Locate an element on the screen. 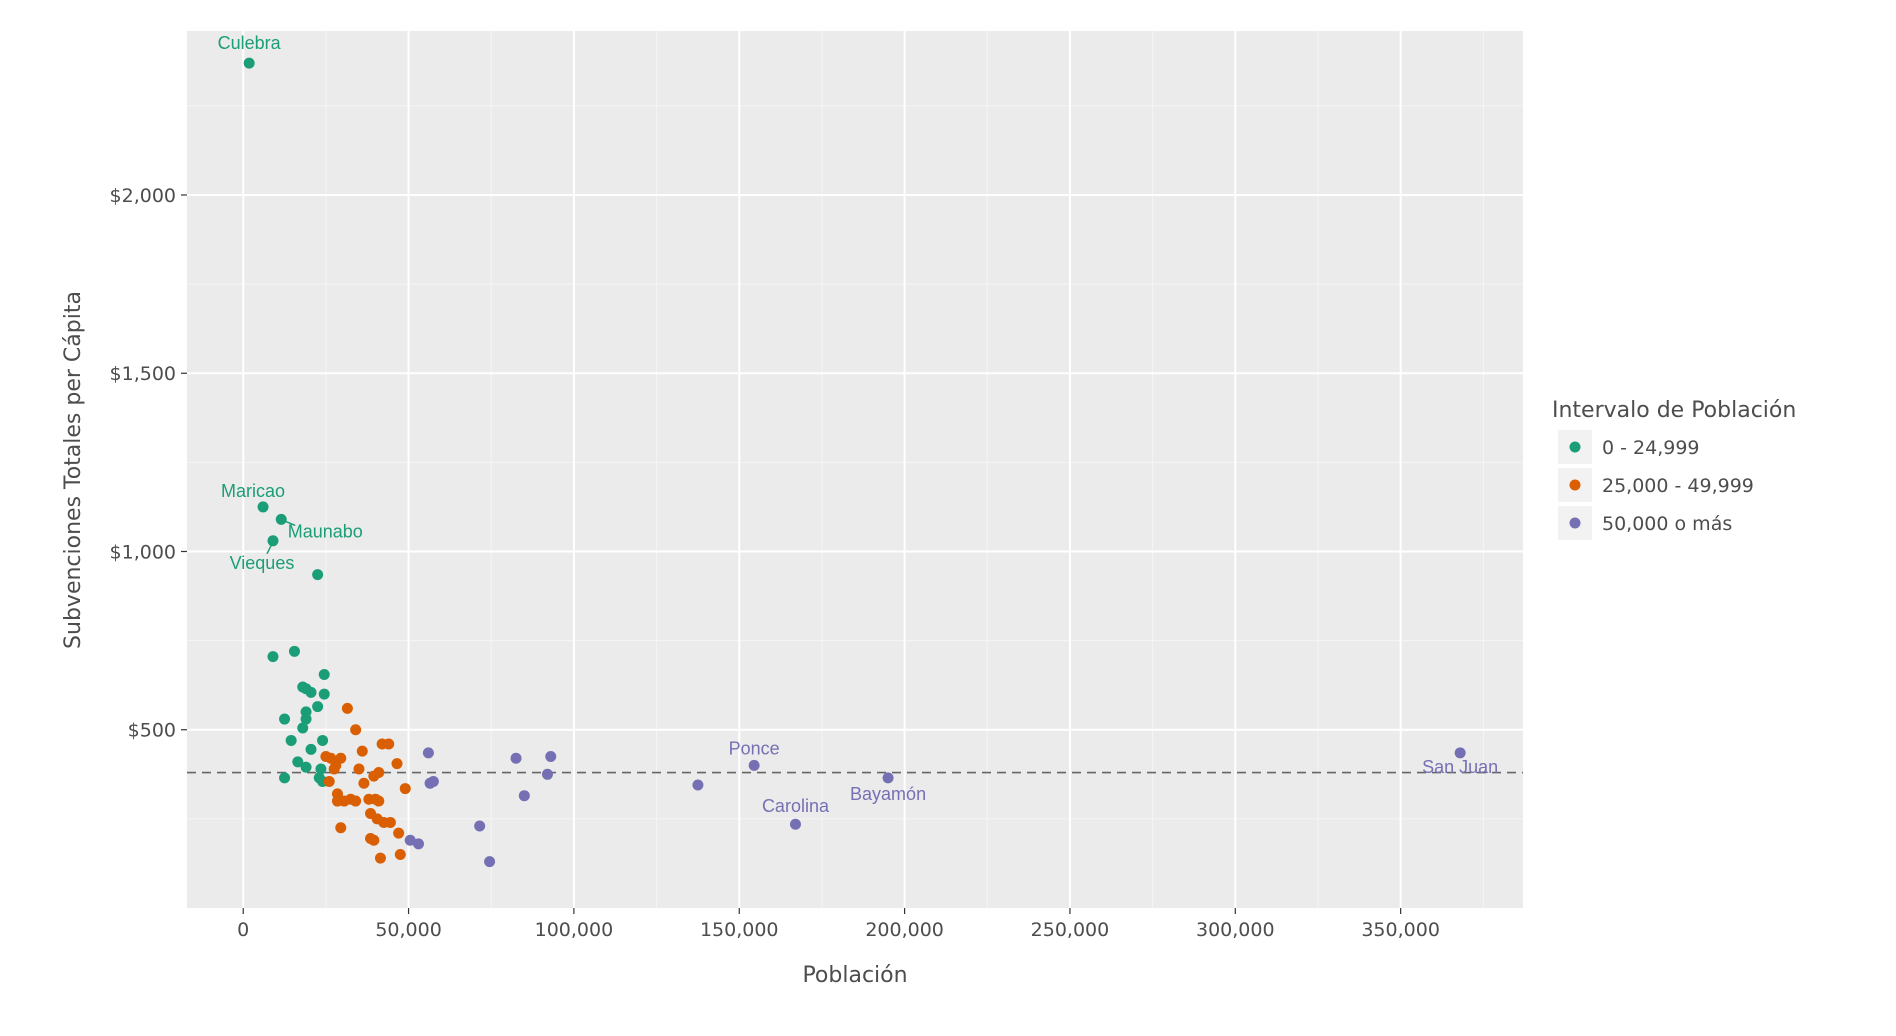 Image resolution: width=1896 pixels, height=1036 pixels. point-label: Maricao is located at coordinates (253, 491).